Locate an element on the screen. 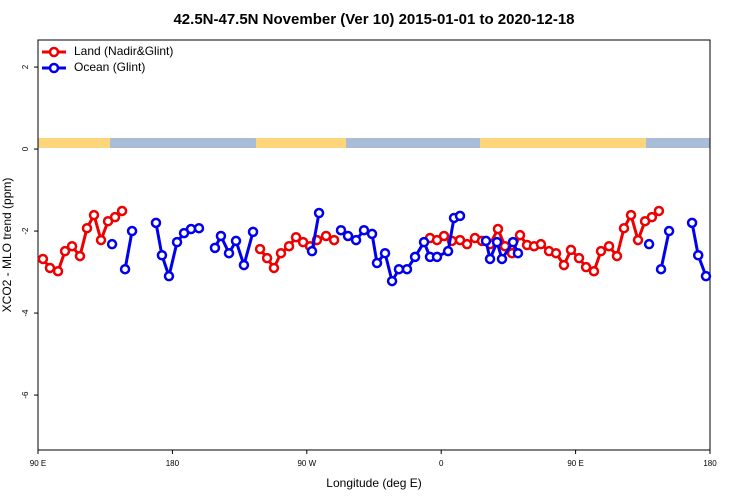 The image size is (750, 500). y-tick-label: 0 is located at coordinates (25, 148).